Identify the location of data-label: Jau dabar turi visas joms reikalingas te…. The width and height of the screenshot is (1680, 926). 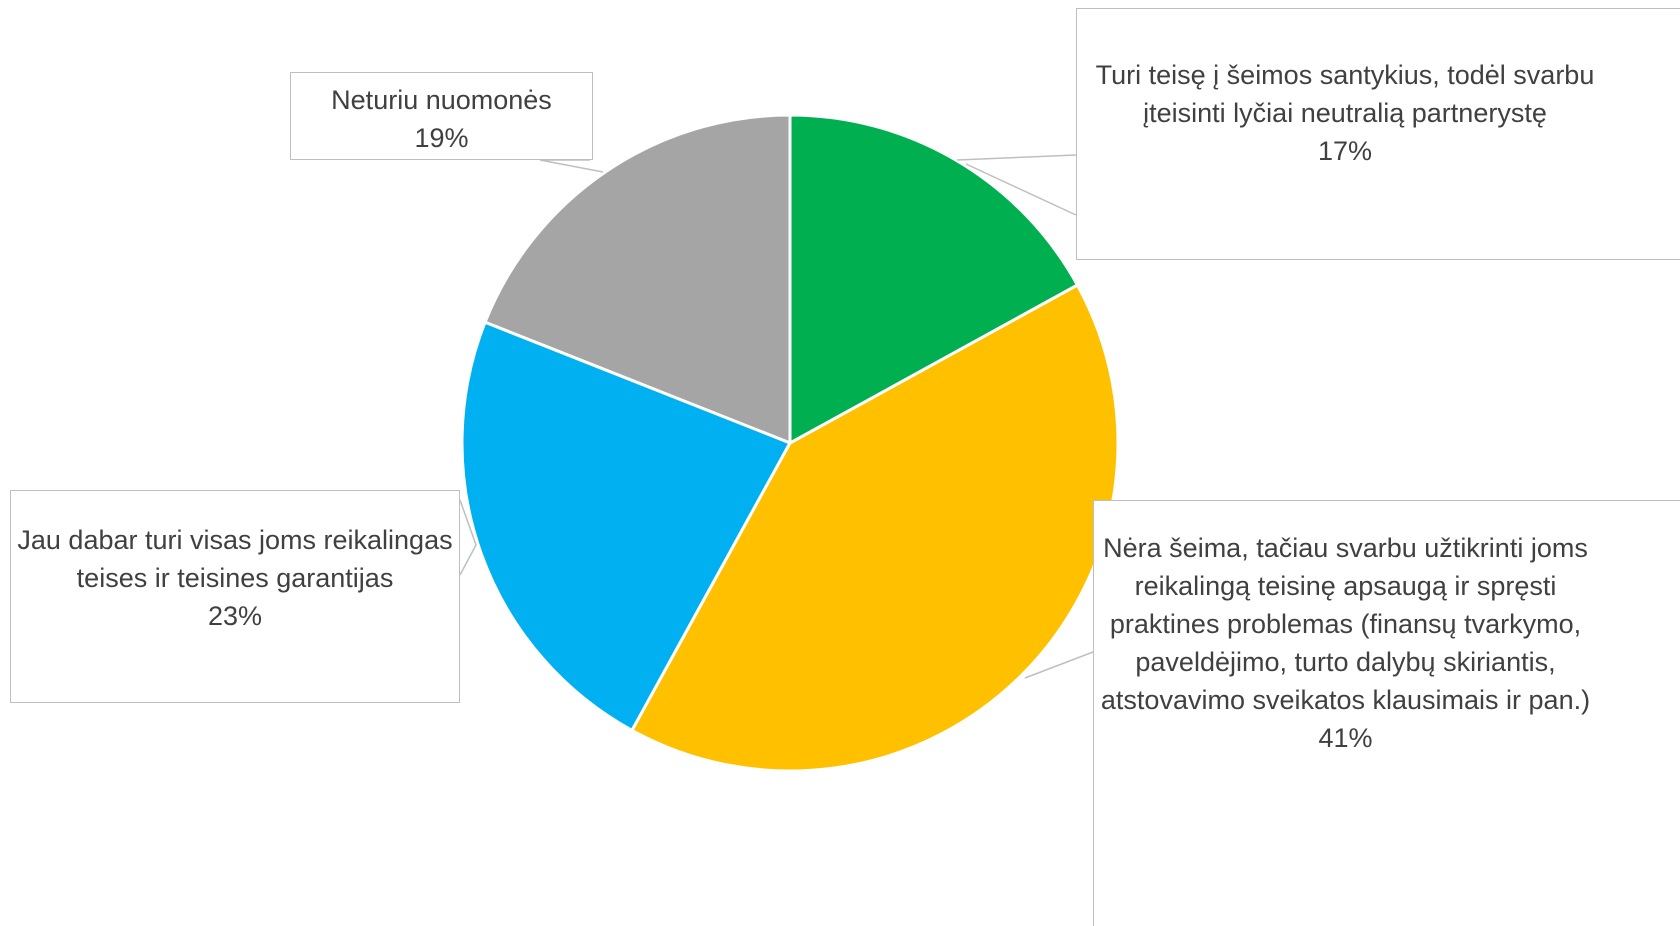
(235, 578).